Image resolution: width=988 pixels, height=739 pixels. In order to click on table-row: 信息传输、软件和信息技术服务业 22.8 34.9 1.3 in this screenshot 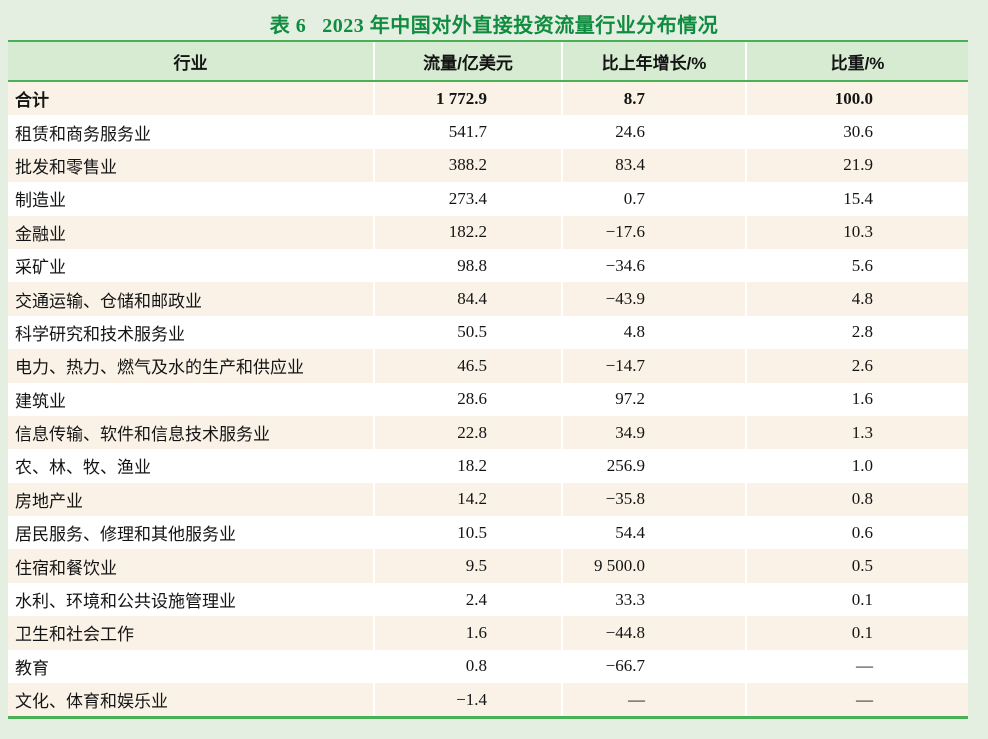, I will do `click(488, 432)`.